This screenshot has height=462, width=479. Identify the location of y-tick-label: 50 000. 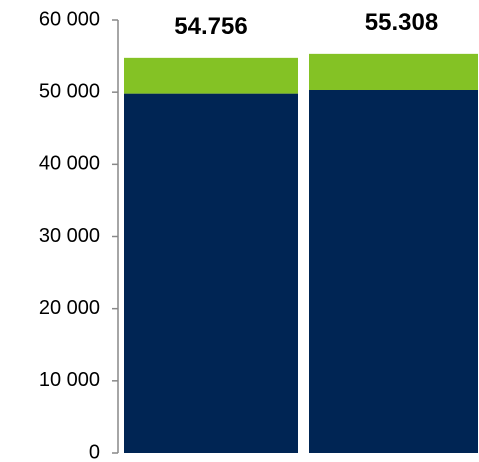
(69, 91).